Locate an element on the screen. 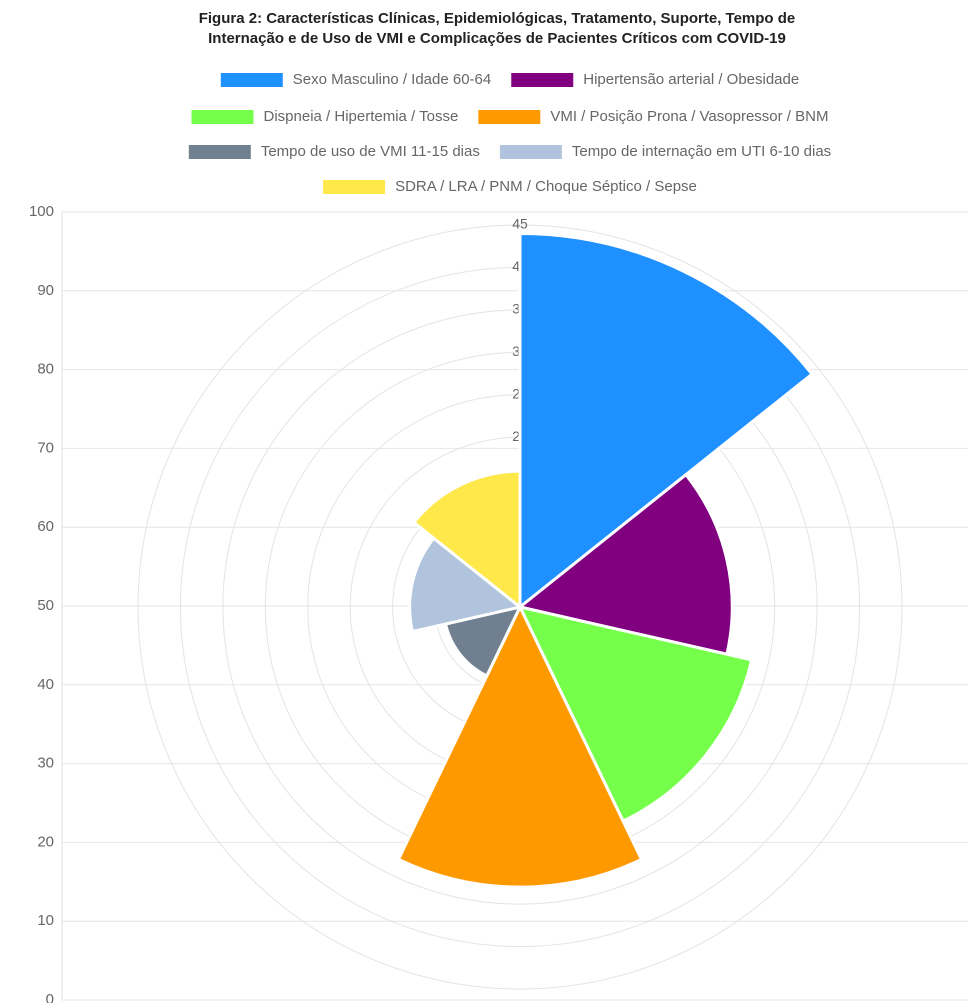  legend-item: Sexo Masculino / Idade 60-64 is located at coordinates (355, 79).